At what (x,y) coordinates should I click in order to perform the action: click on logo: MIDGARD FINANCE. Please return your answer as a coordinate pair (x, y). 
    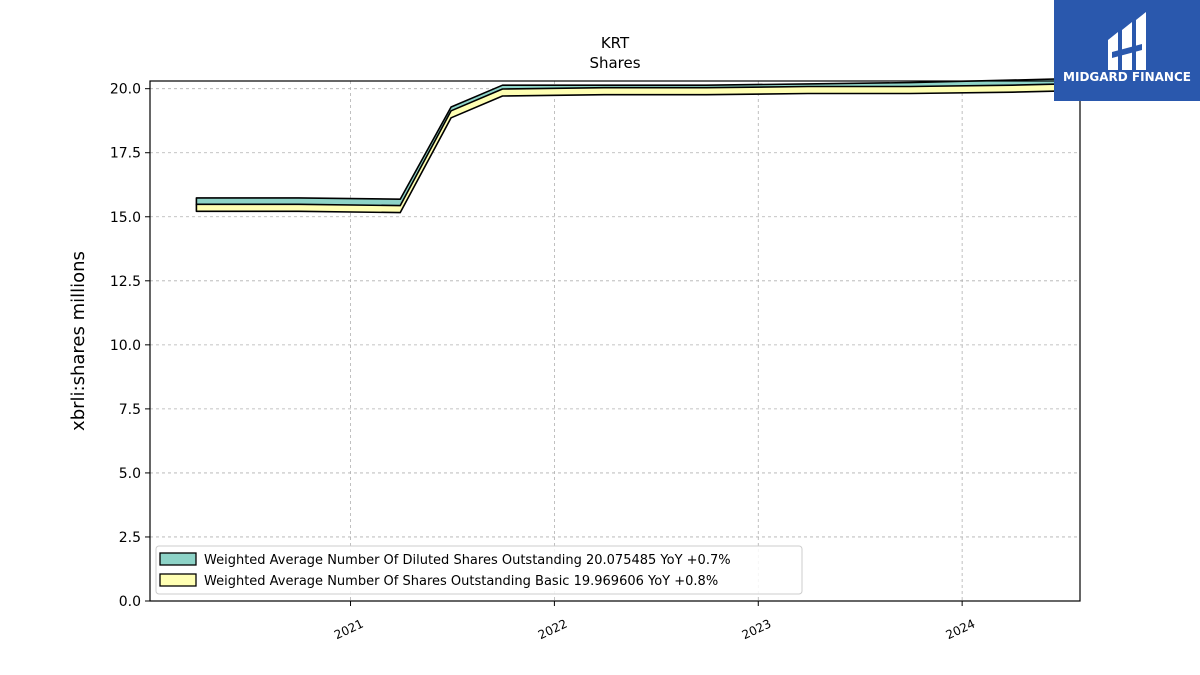
    Looking at the image, I should click on (1127, 50).